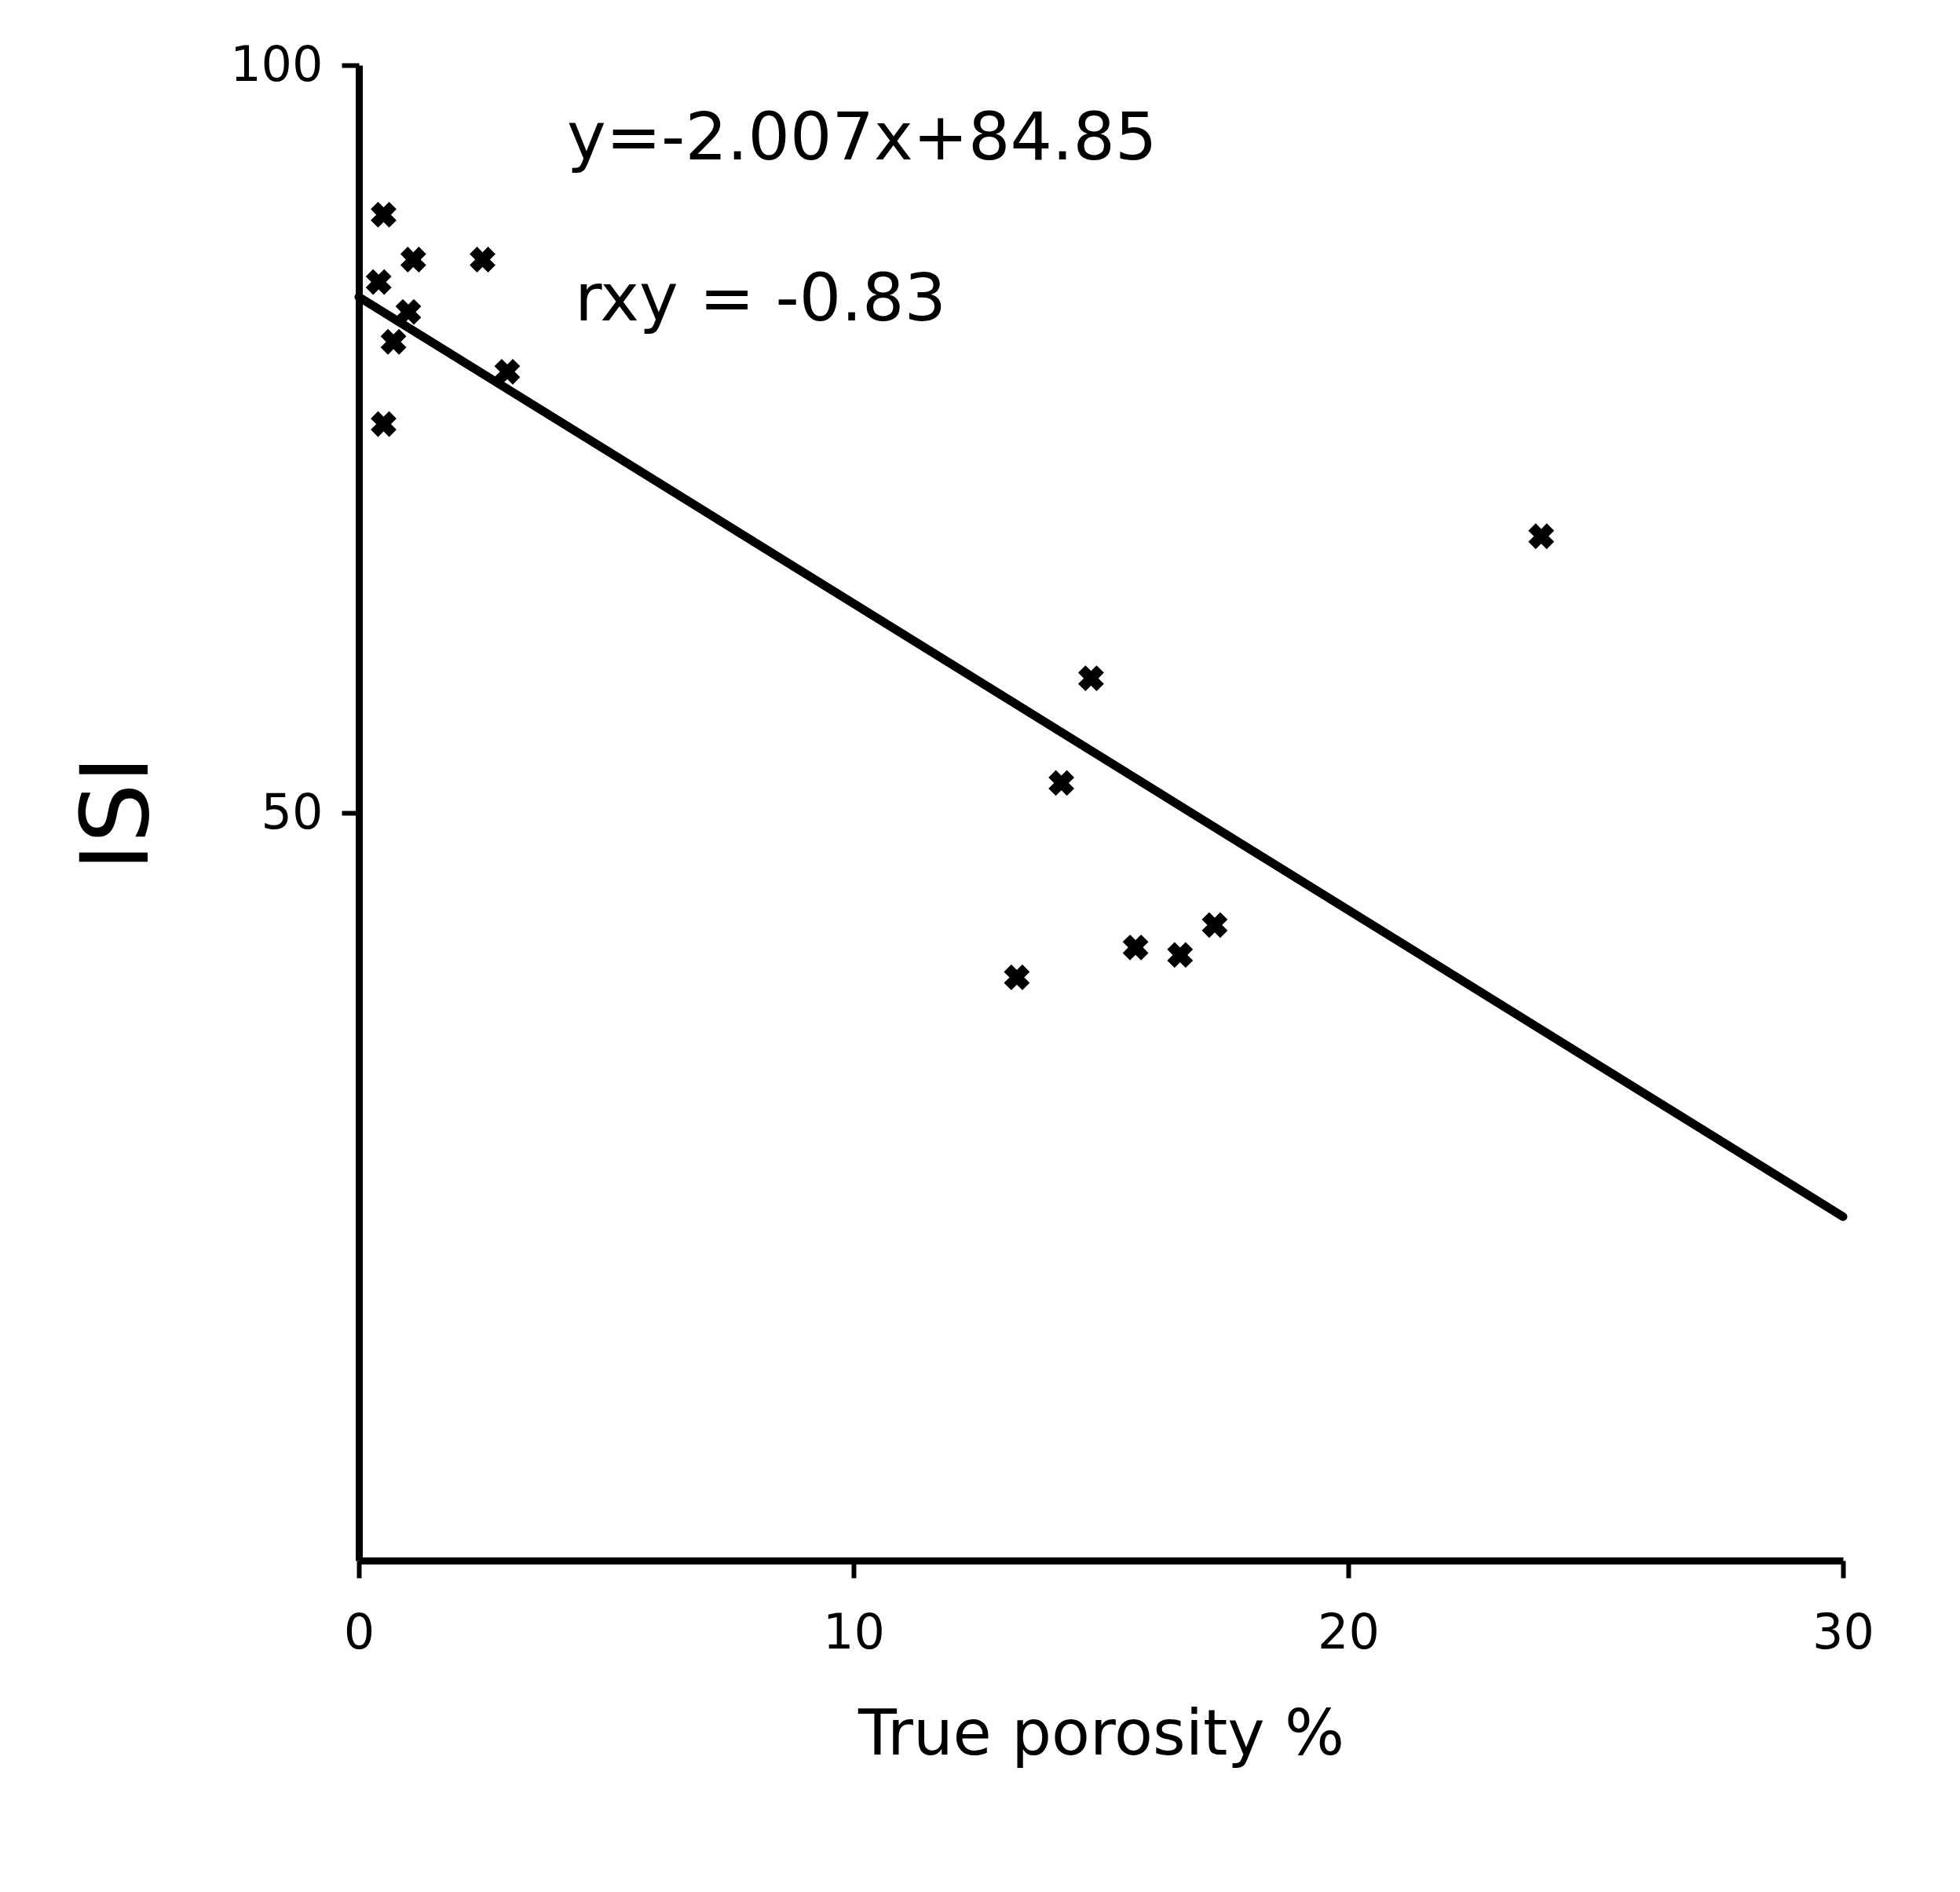  What do you see at coordinates (359, 1631) in the screenshot?
I see `x-tick-label: 0` at bounding box center [359, 1631].